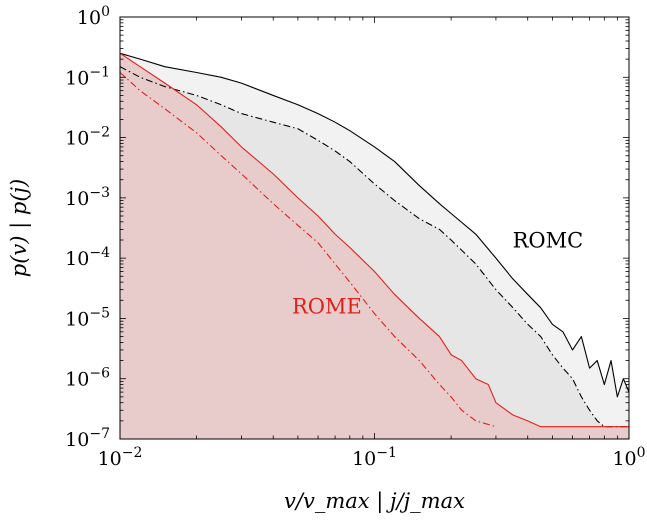  What do you see at coordinates (87, 137) in the screenshot?
I see `y-tick-label: 10⁻²` at bounding box center [87, 137].